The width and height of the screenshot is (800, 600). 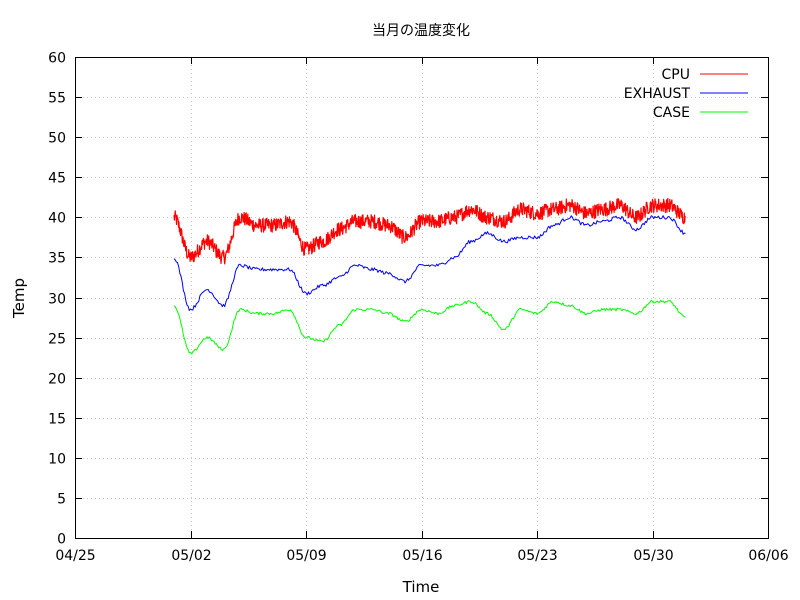 I want to click on legend: CPU EXHAUST CASE, so click(x=686, y=94).